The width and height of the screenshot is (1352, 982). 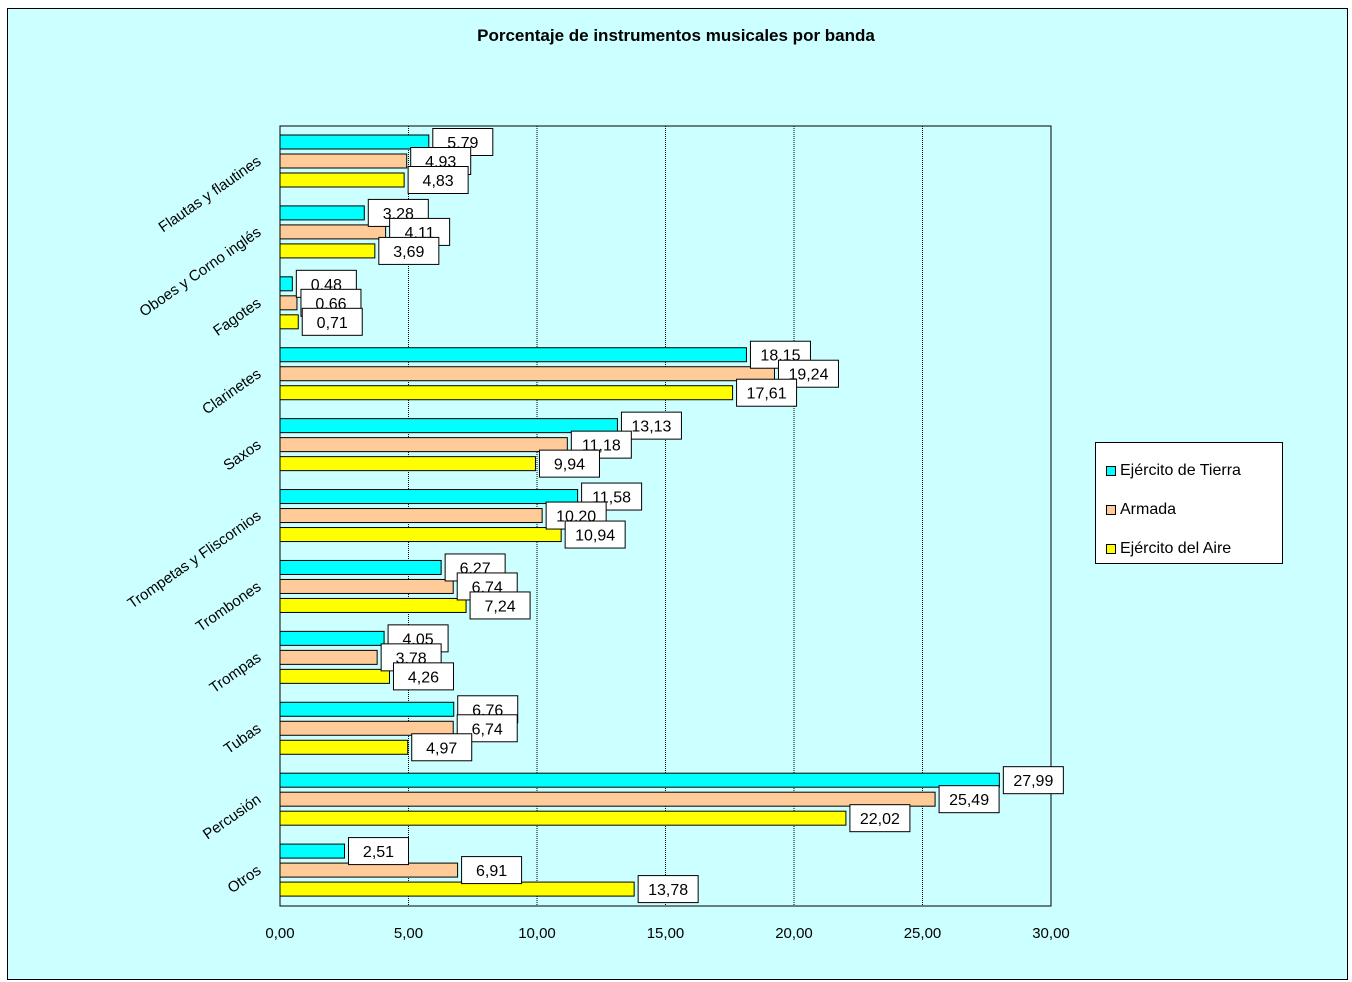 I want to click on category-label: Saxos, so click(x=242, y=455).